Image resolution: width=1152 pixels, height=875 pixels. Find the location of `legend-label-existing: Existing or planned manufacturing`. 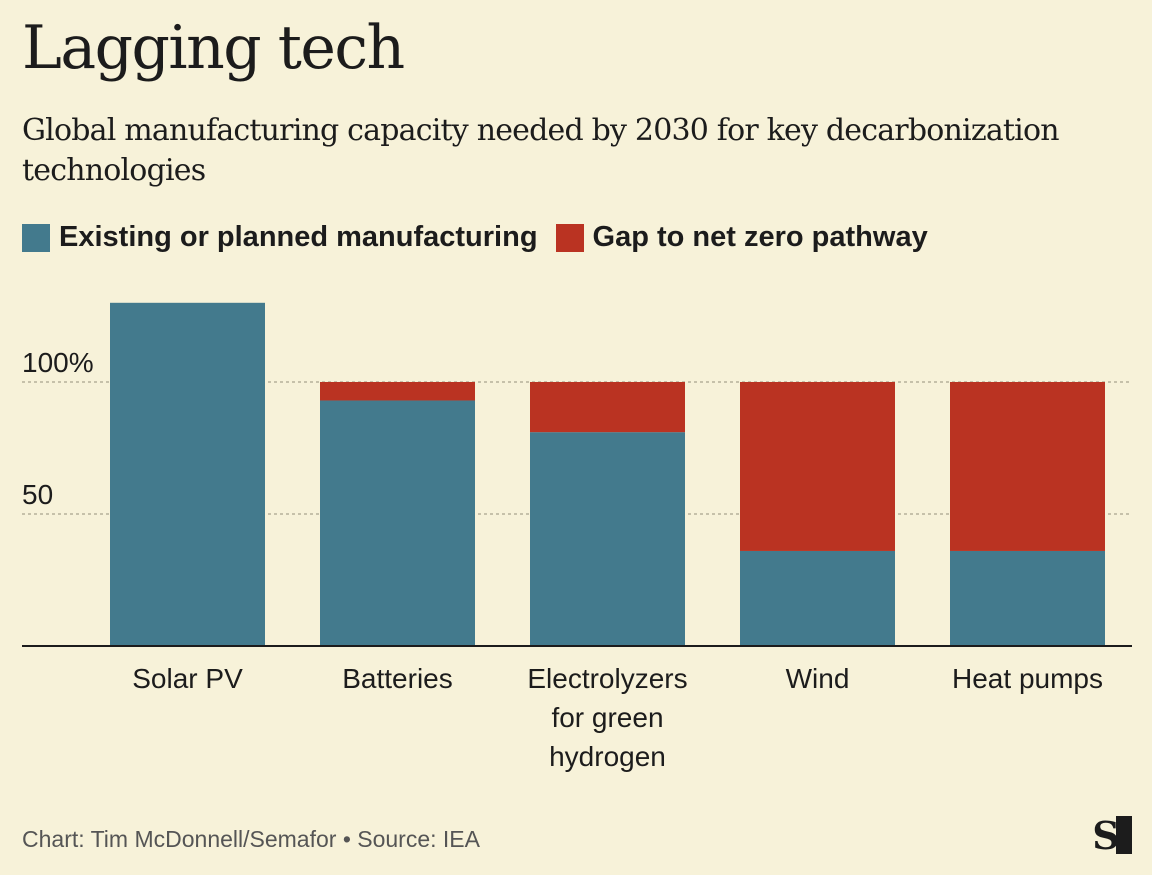

legend-label-existing: Existing or planned manufacturing is located at coordinates (298, 237).